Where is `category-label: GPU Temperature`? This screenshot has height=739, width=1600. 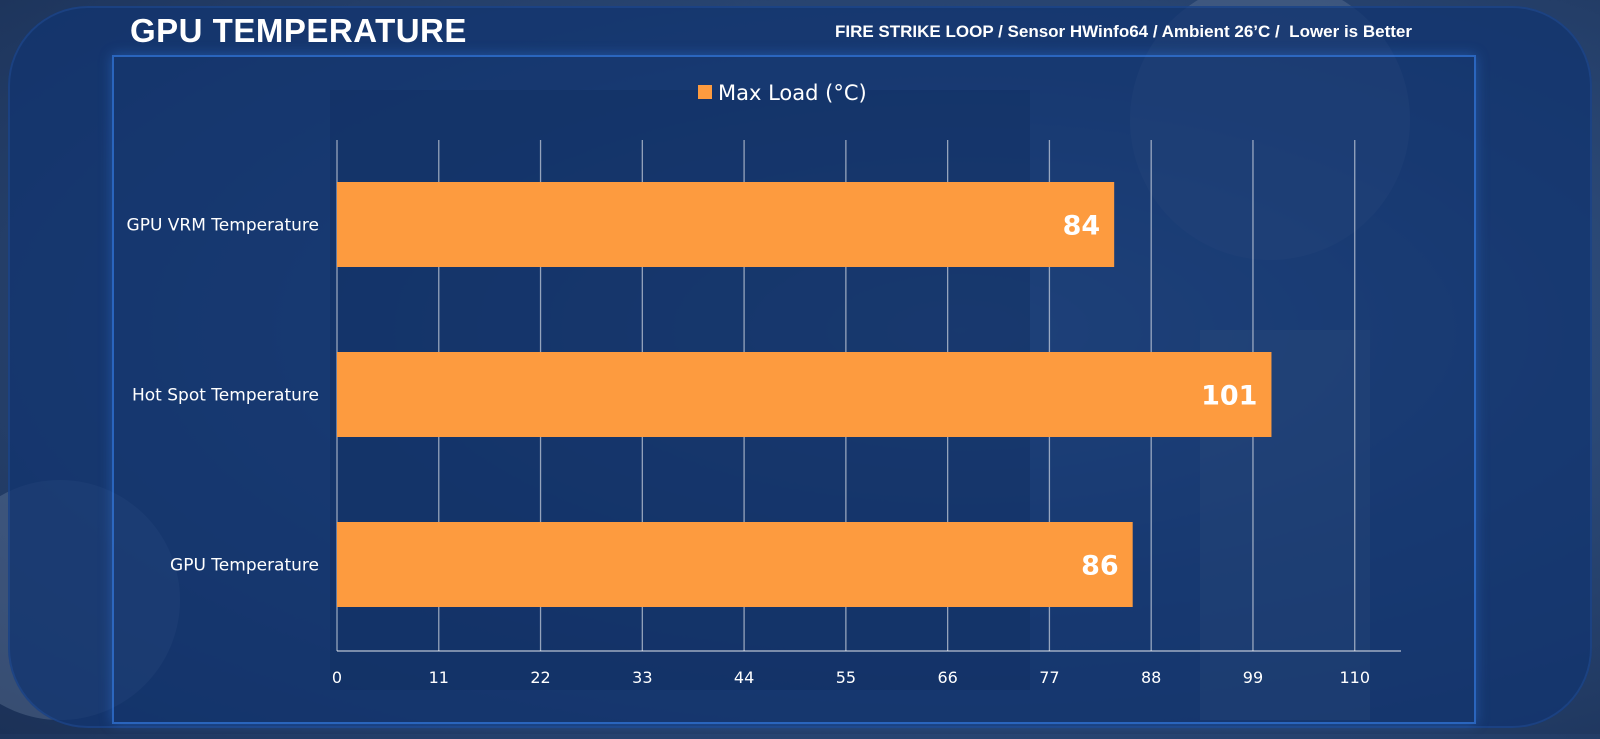
category-label: GPU Temperature is located at coordinates (244, 566).